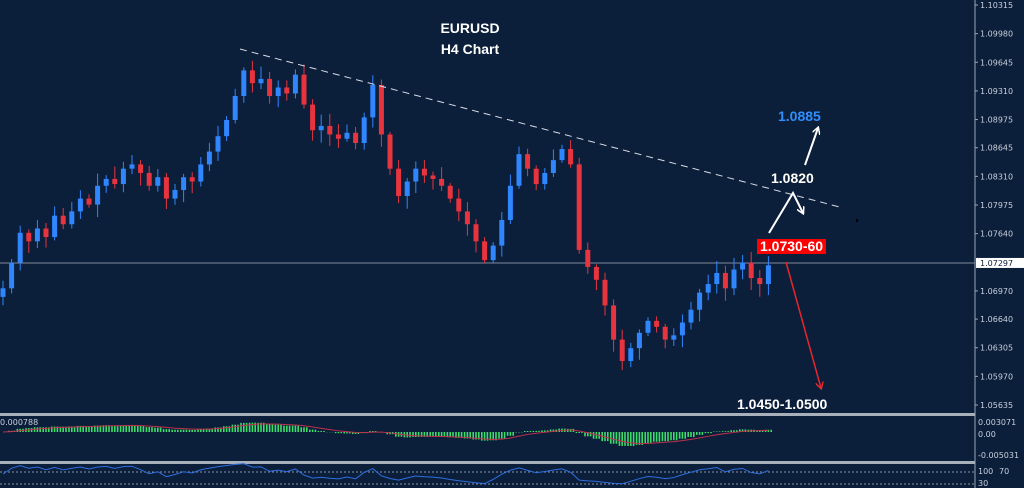  What do you see at coordinates (998, 455) in the screenshot?
I see `macd-tick-label: -0.005031` at bounding box center [998, 455].